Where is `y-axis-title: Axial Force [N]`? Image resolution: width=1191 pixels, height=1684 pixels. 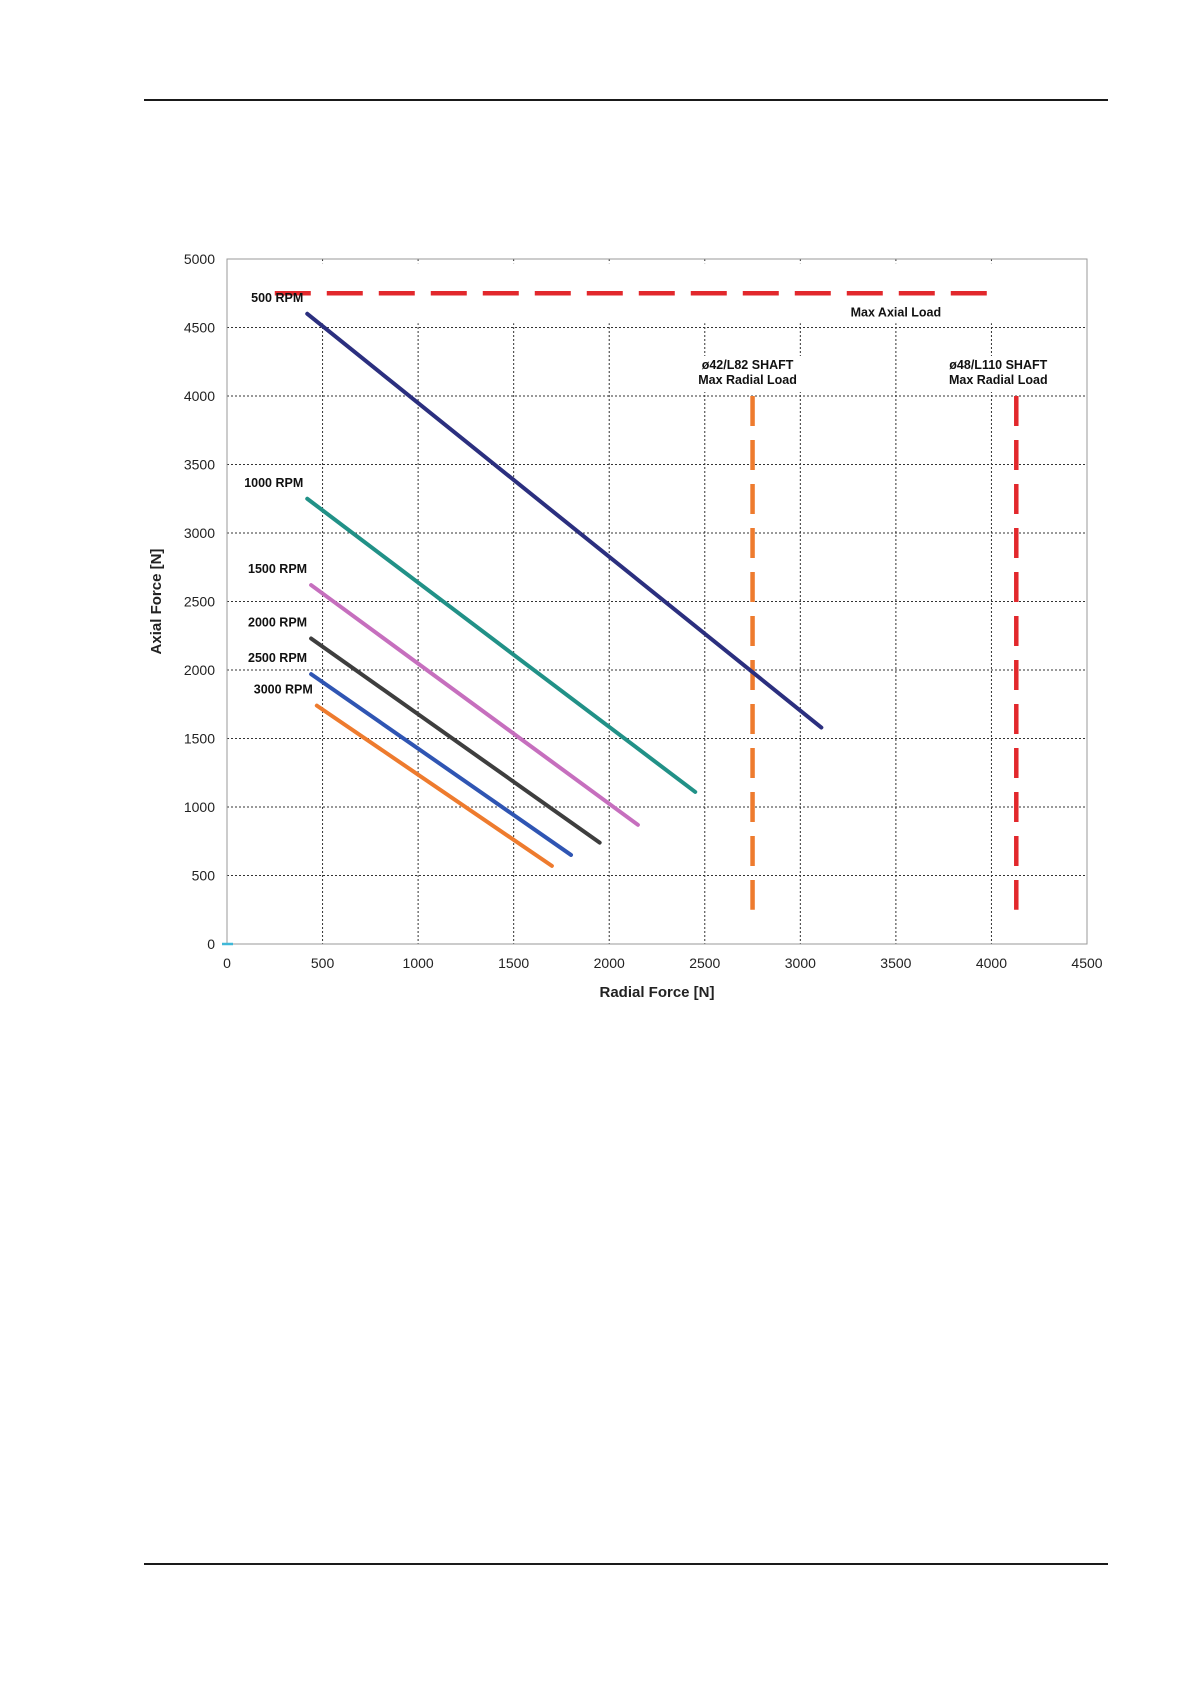
y-axis-title: Axial Force [N] is located at coordinates (156, 602).